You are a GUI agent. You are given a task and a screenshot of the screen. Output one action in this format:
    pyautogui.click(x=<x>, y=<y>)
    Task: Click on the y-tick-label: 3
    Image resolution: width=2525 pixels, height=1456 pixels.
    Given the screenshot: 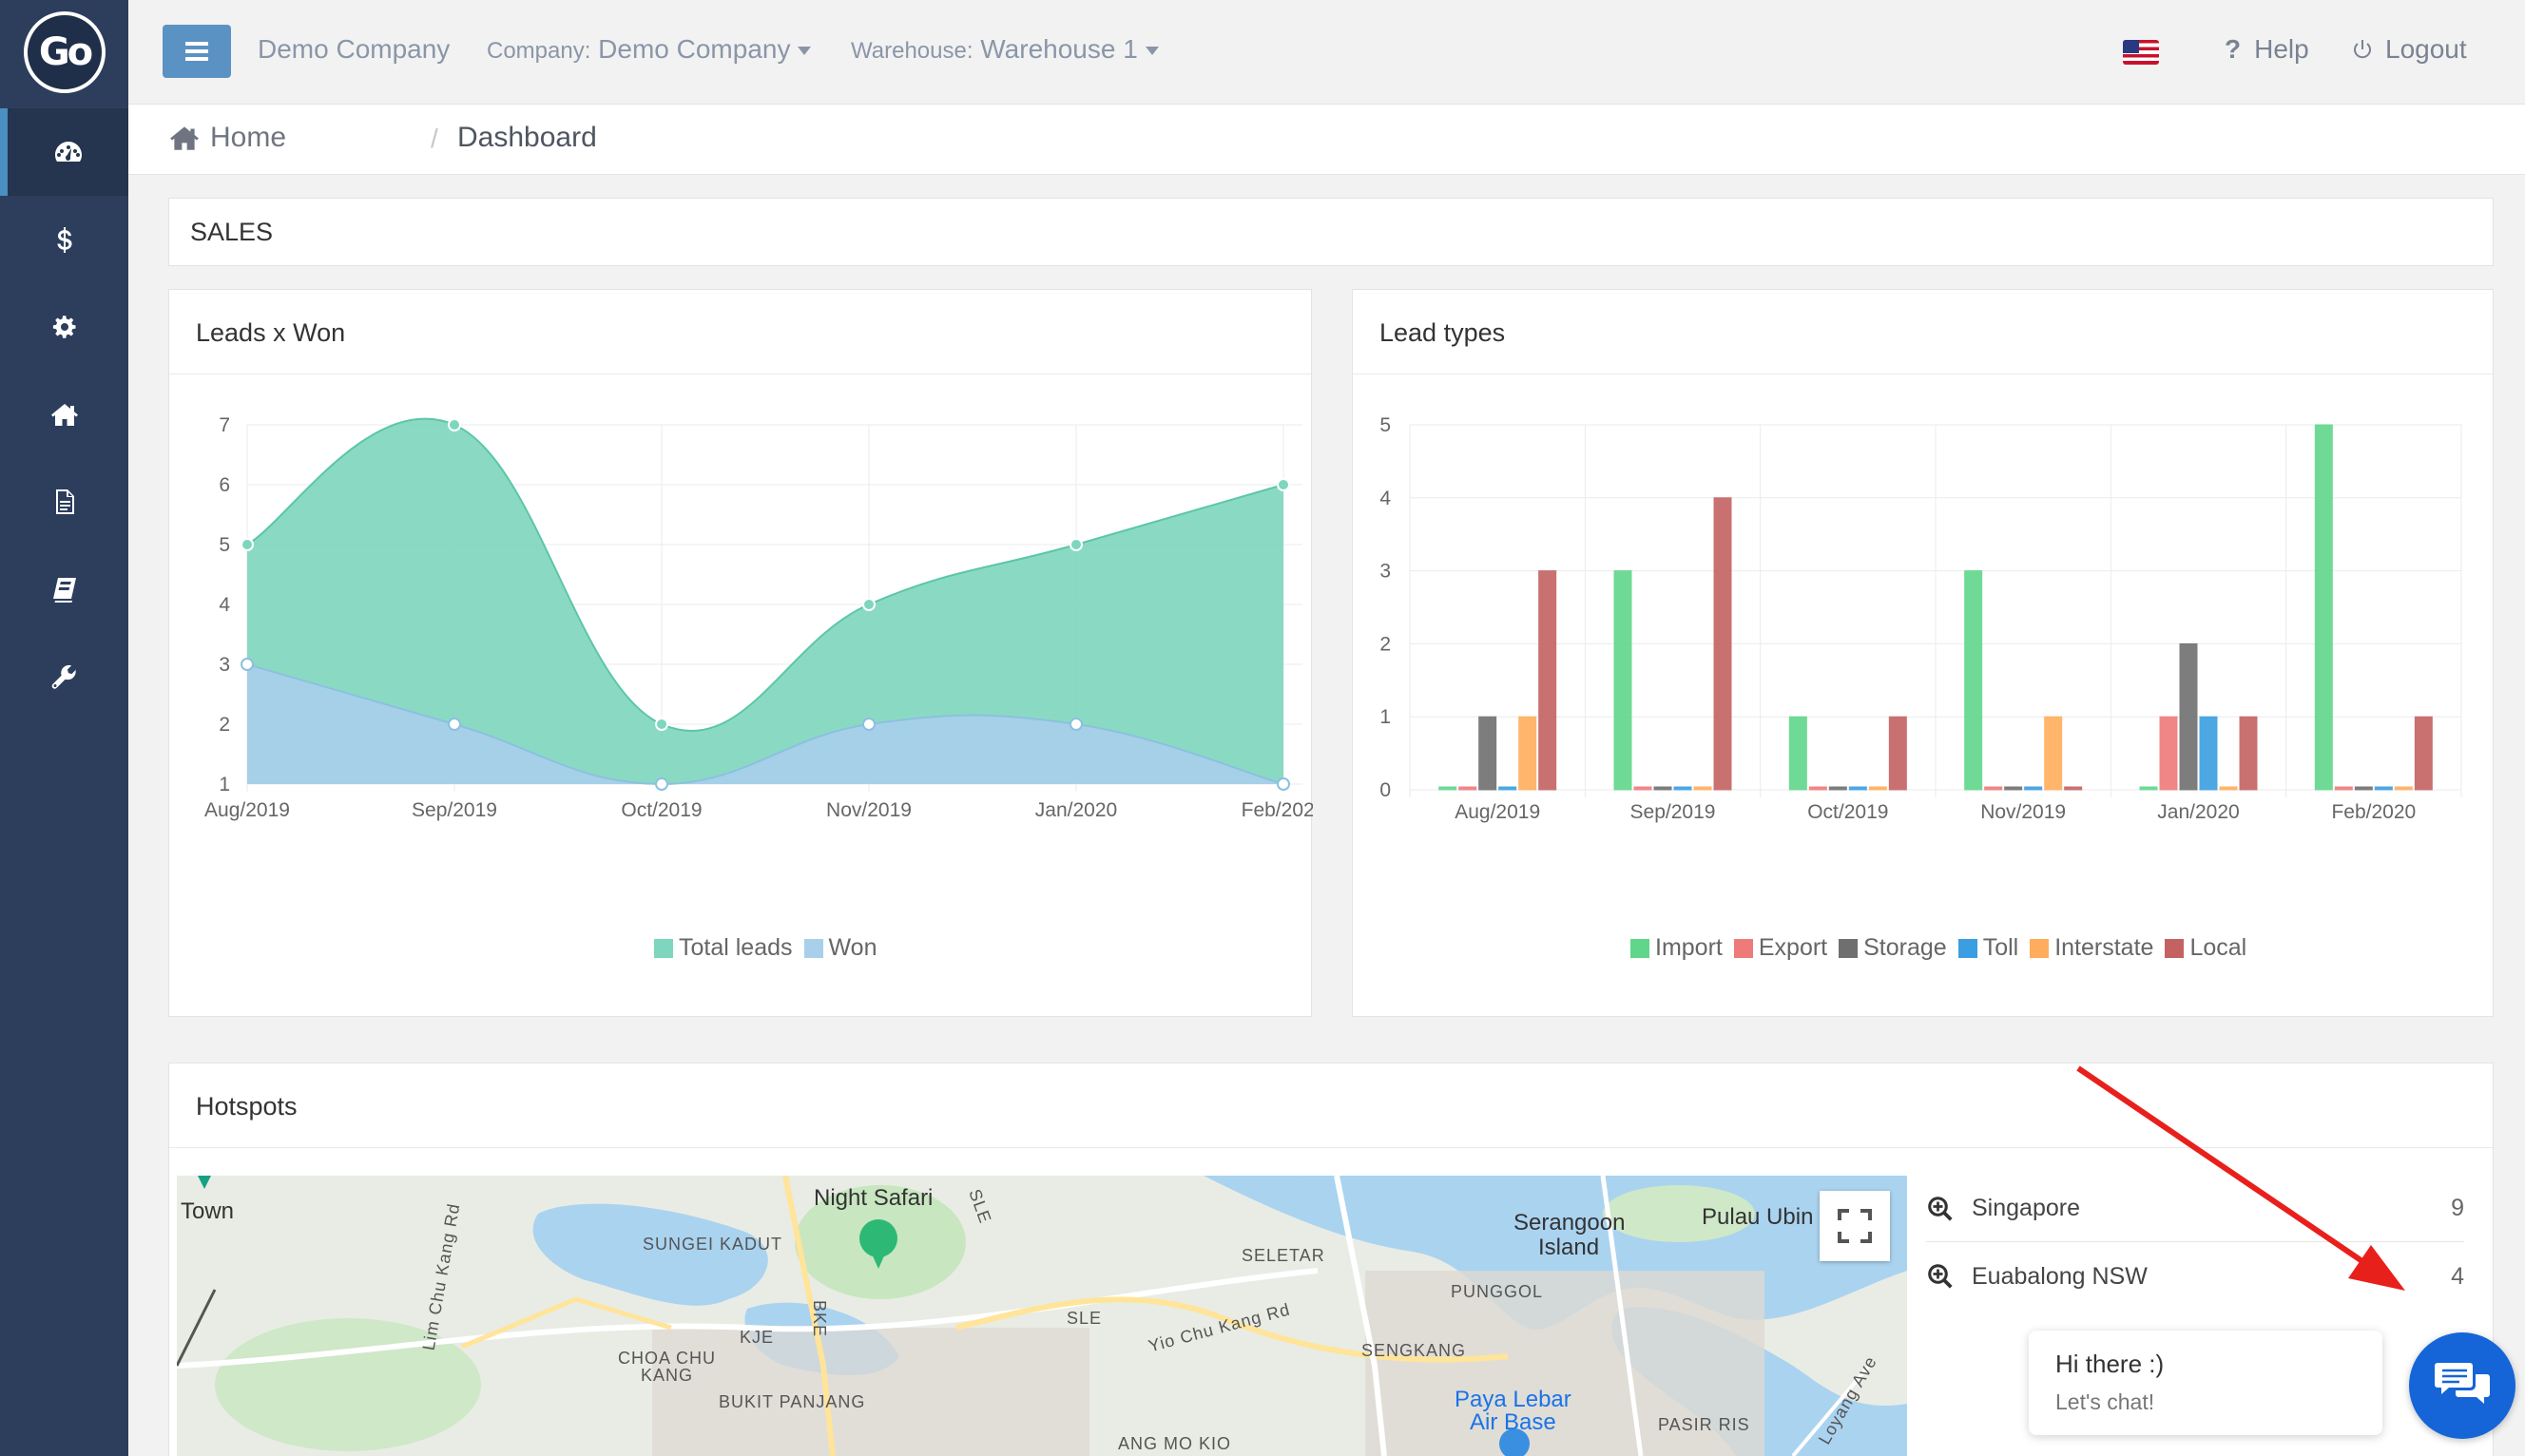 What is the action you would take?
    pyautogui.click(x=1385, y=572)
    